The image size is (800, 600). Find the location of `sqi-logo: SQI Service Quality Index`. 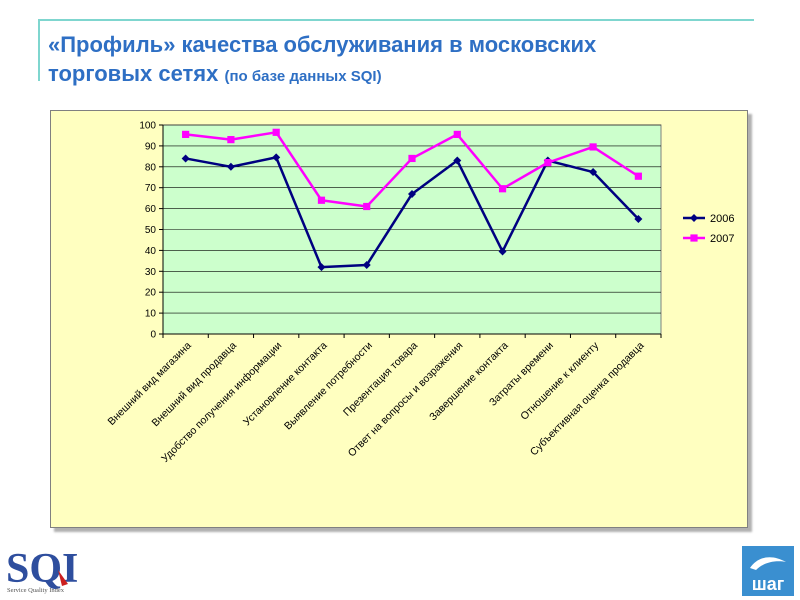

sqi-logo: SQI Service Quality Index is located at coordinates (42, 570).